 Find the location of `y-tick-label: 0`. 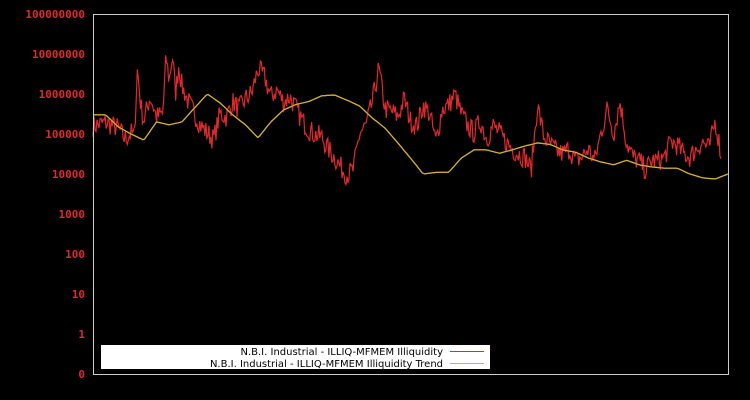

y-tick-label: 0 is located at coordinates (81, 374).